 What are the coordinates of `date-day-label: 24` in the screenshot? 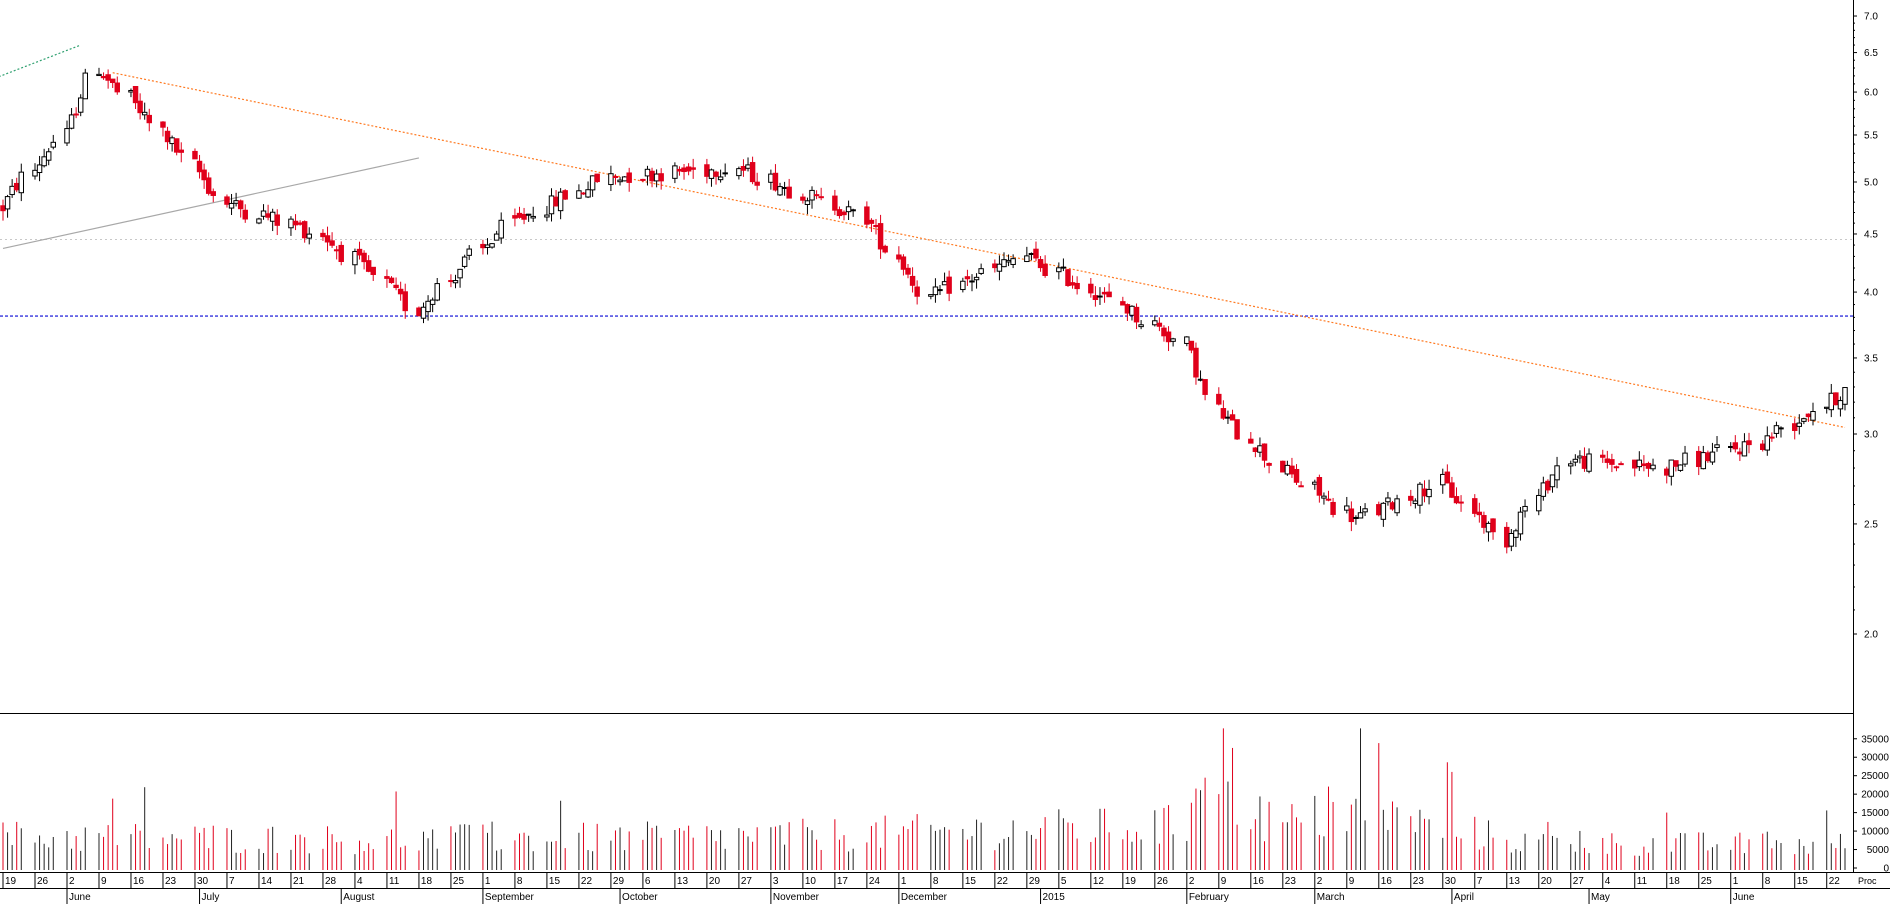 It's located at (875, 881).